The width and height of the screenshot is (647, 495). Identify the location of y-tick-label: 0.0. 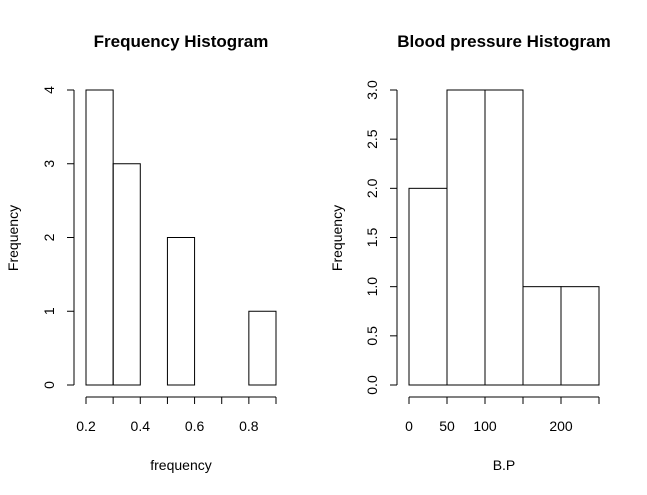
(372, 385).